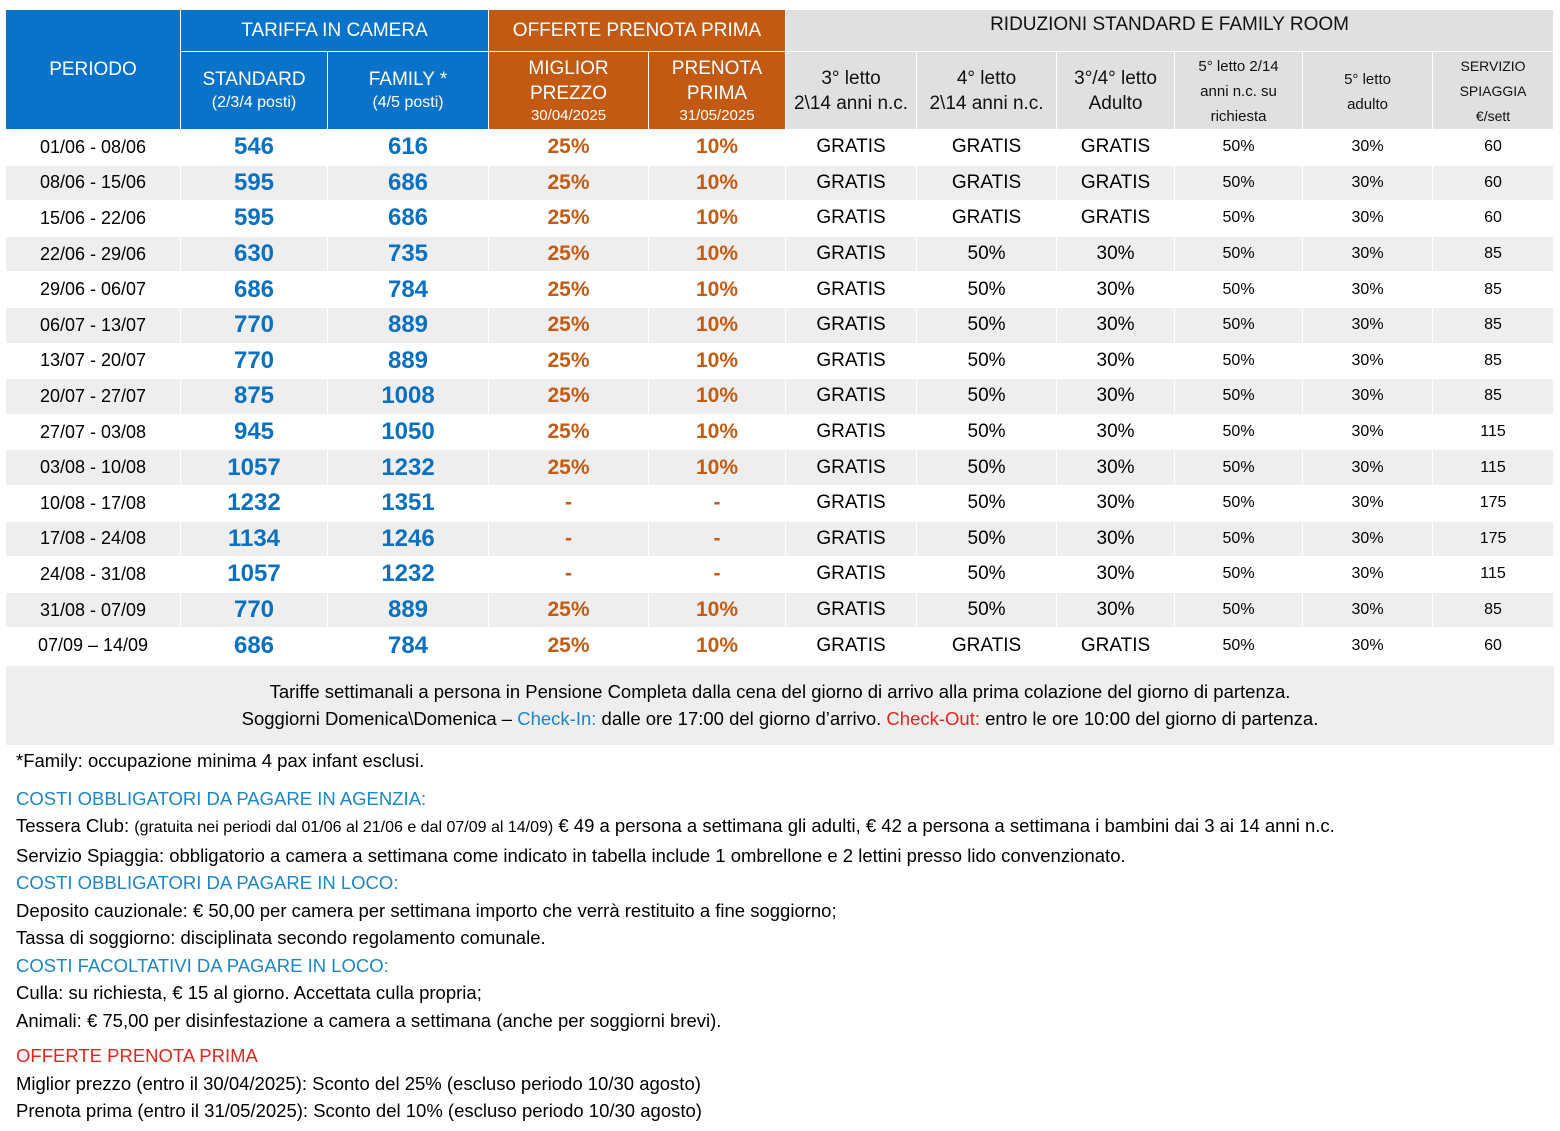 The height and width of the screenshot is (1131, 1560). What do you see at coordinates (409, 539) in the screenshot?
I see `cell-family-price: 1246` at bounding box center [409, 539].